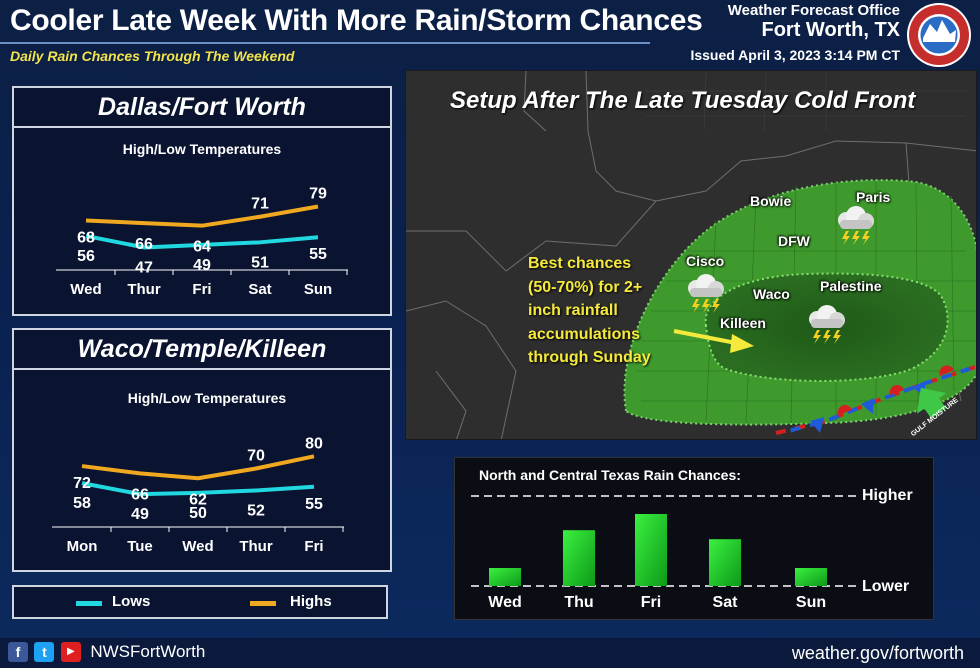 Image resolution: width=980 pixels, height=668 pixels. Describe the element at coordinates (44, 652) in the screenshot. I see `twitter-icon: t` at that location.